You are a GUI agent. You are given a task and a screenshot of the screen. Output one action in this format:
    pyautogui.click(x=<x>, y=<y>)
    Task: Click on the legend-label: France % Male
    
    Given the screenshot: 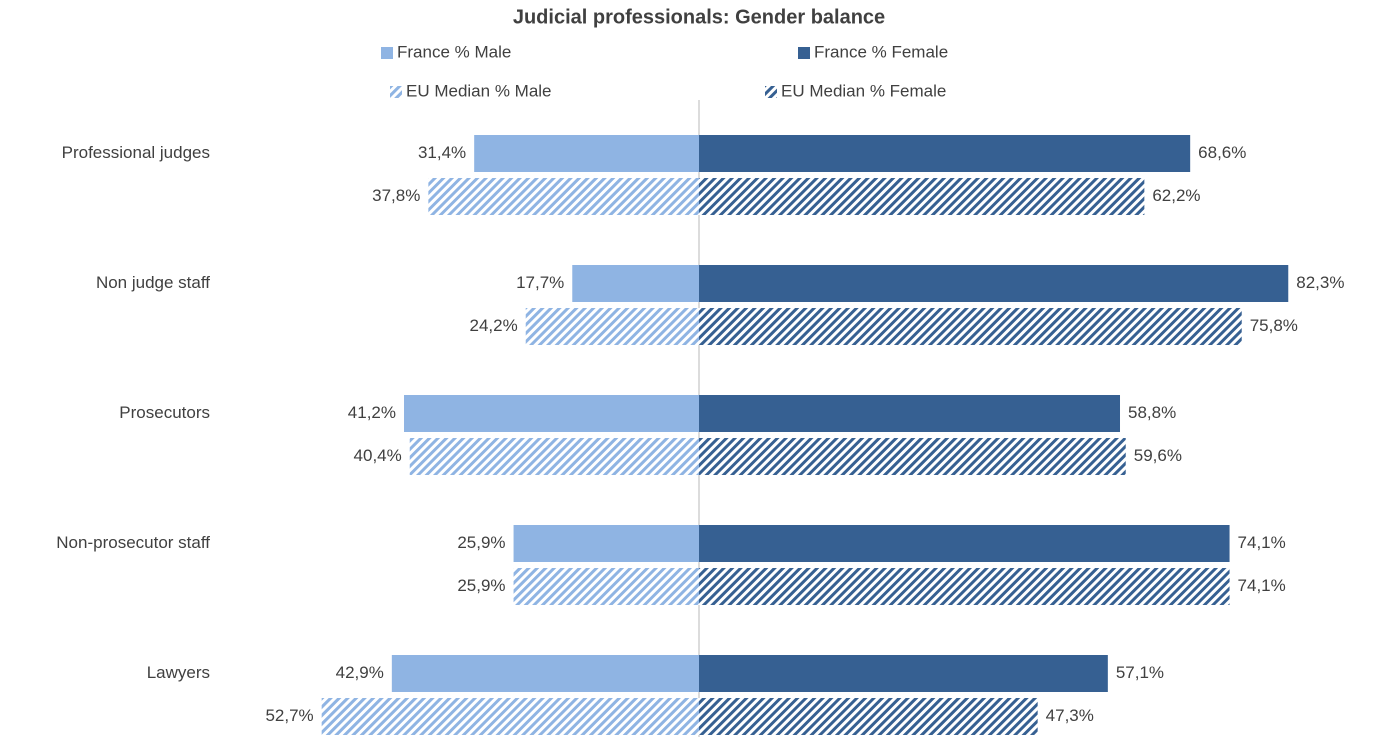 What is the action you would take?
    pyautogui.click(x=454, y=51)
    